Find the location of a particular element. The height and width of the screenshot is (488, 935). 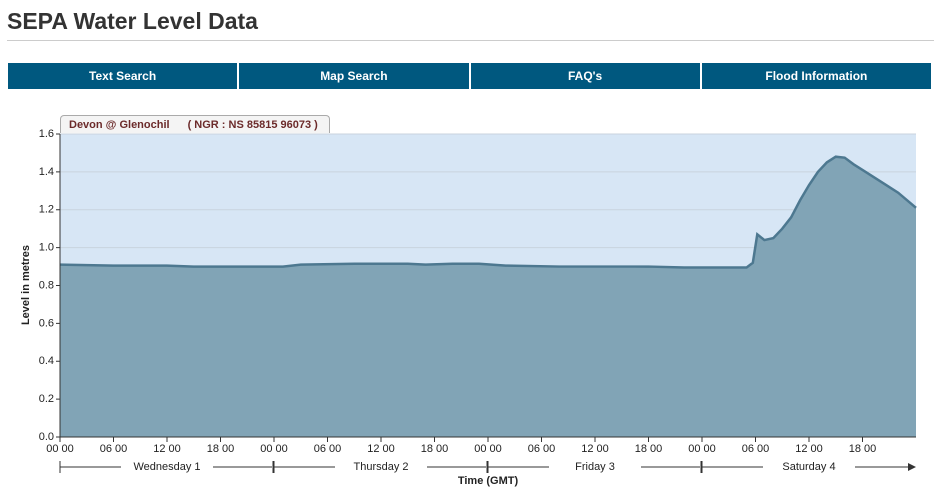

day-label: Friday 3 is located at coordinates (595, 467).